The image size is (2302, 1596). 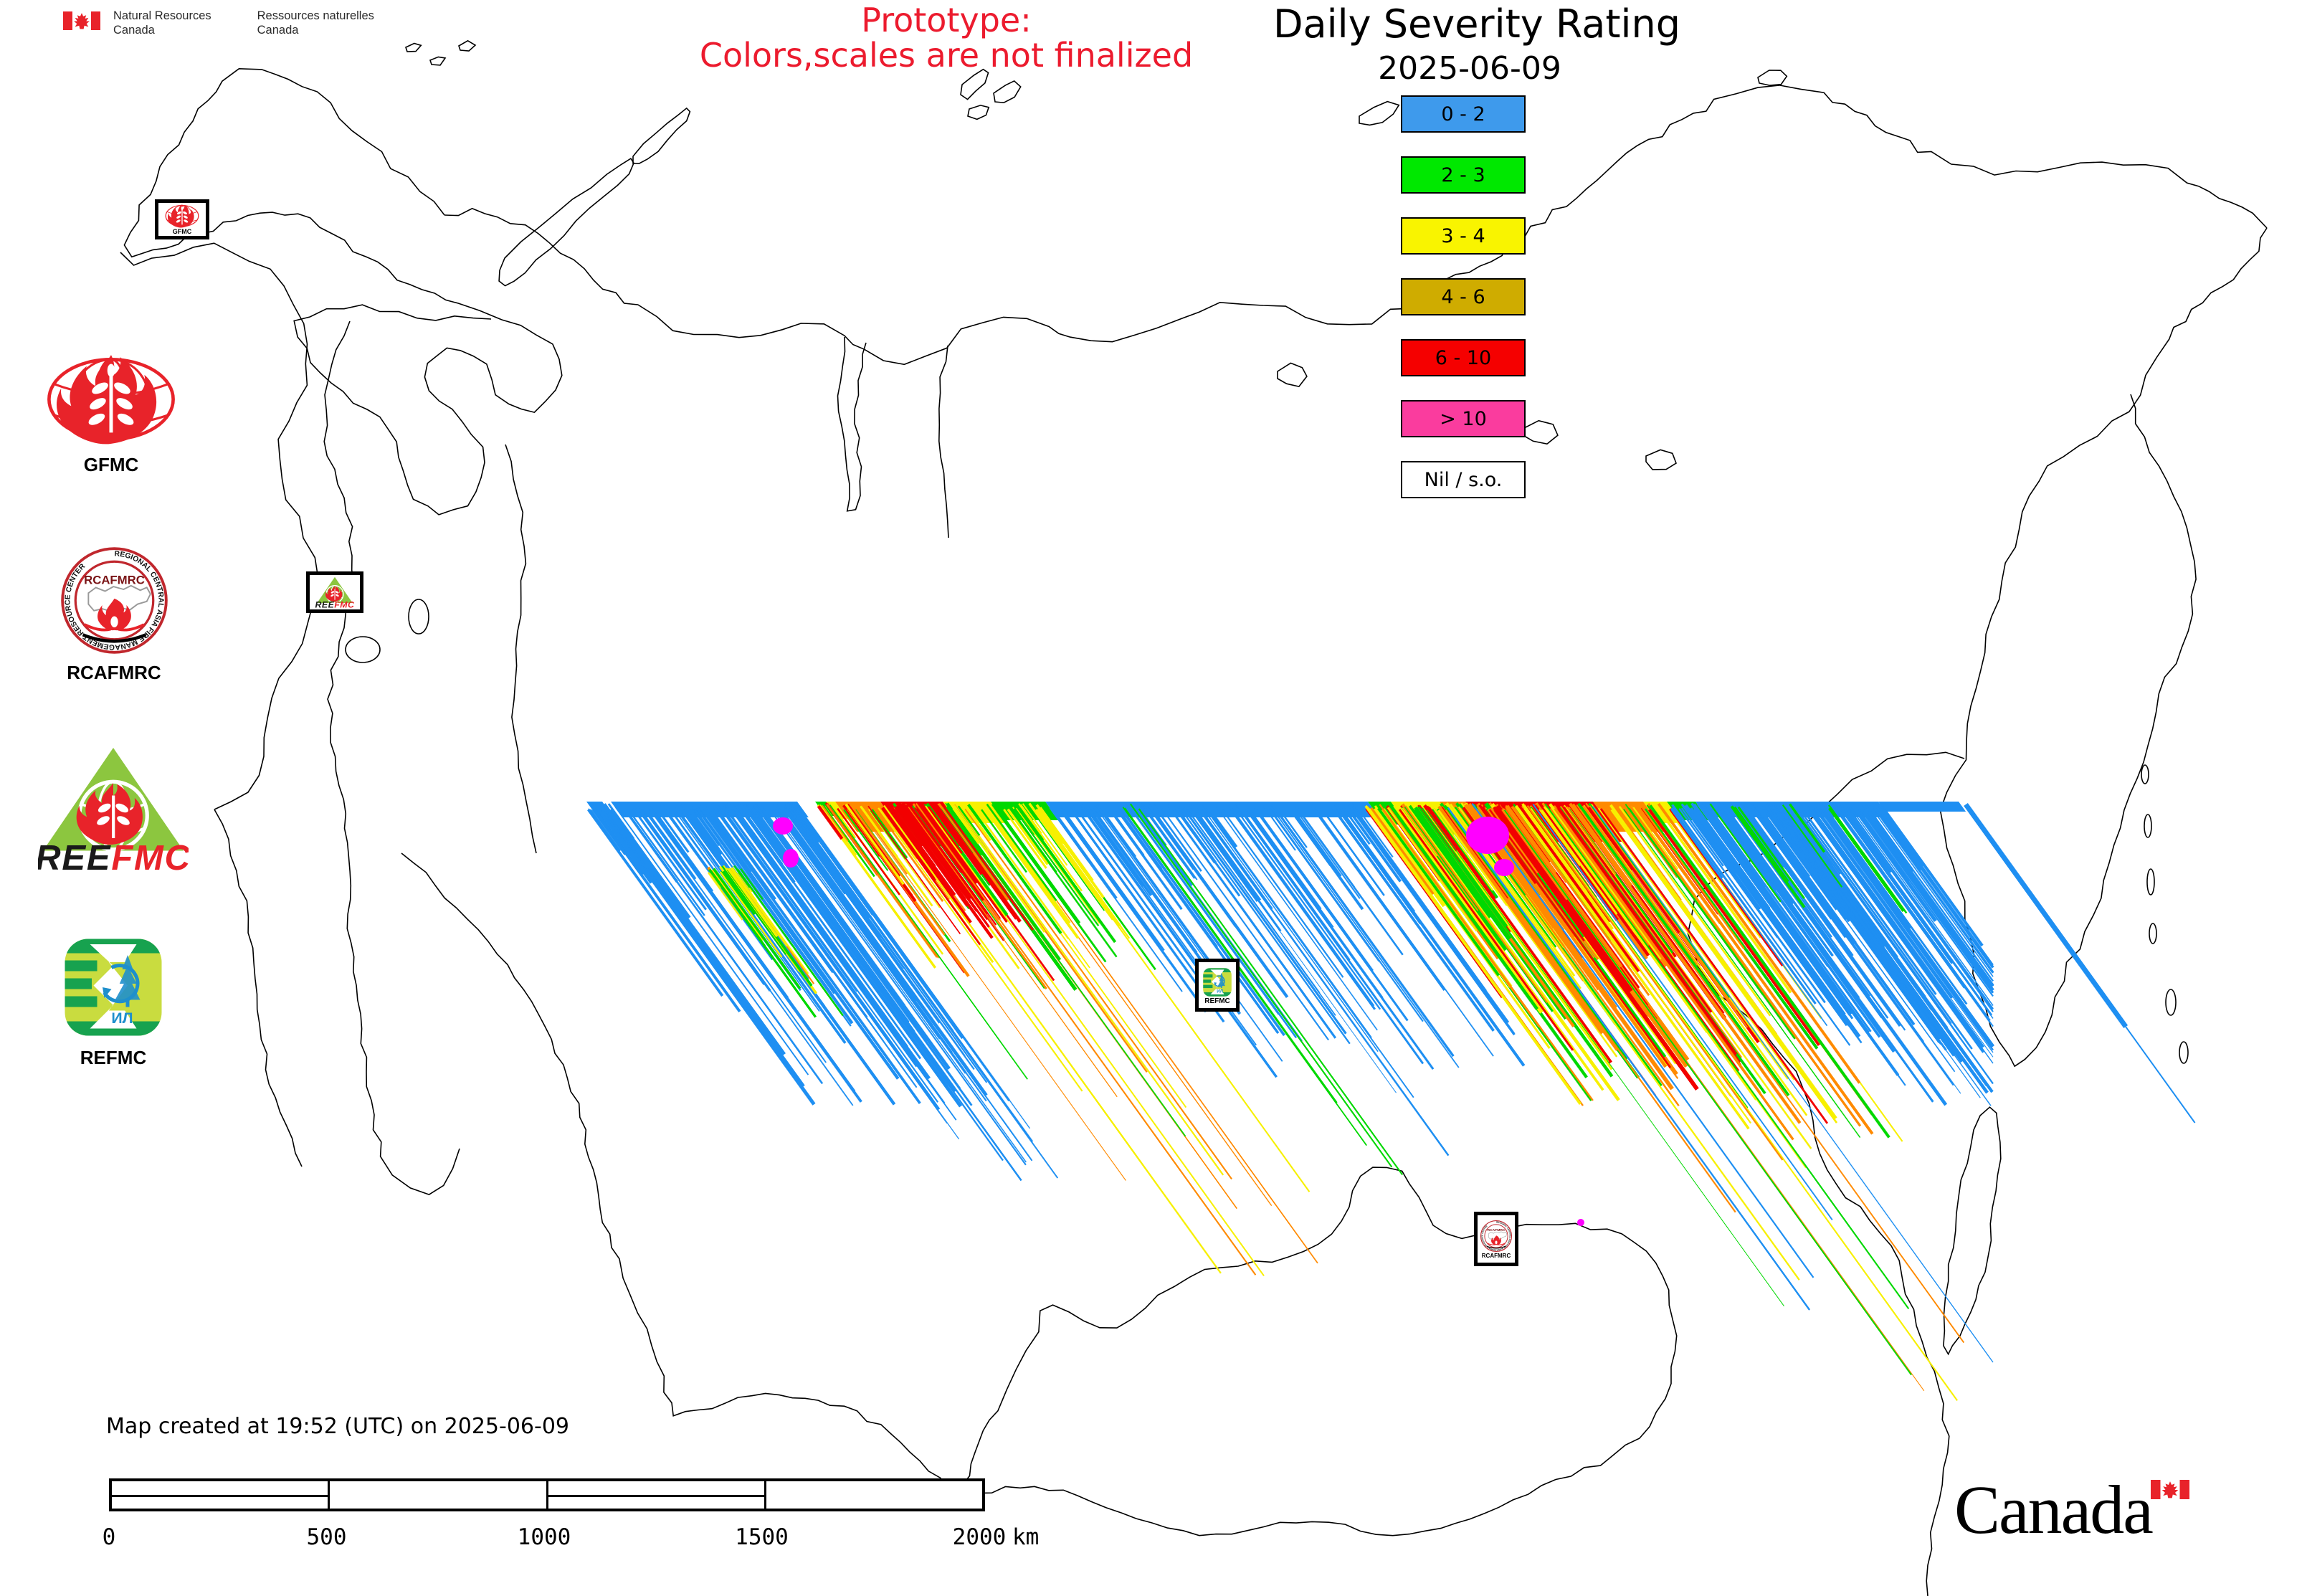 What do you see at coordinates (762, 1537) in the screenshot?
I see `scale-tick-label: 1500` at bounding box center [762, 1537].